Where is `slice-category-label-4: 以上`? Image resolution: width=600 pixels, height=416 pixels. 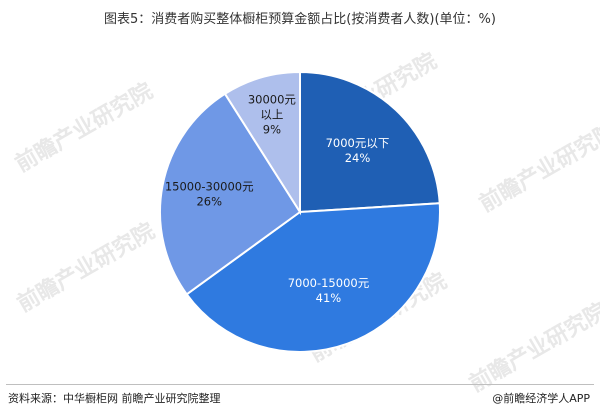 slice-category-label-4: 以上 is located at coordinates (271, 115).